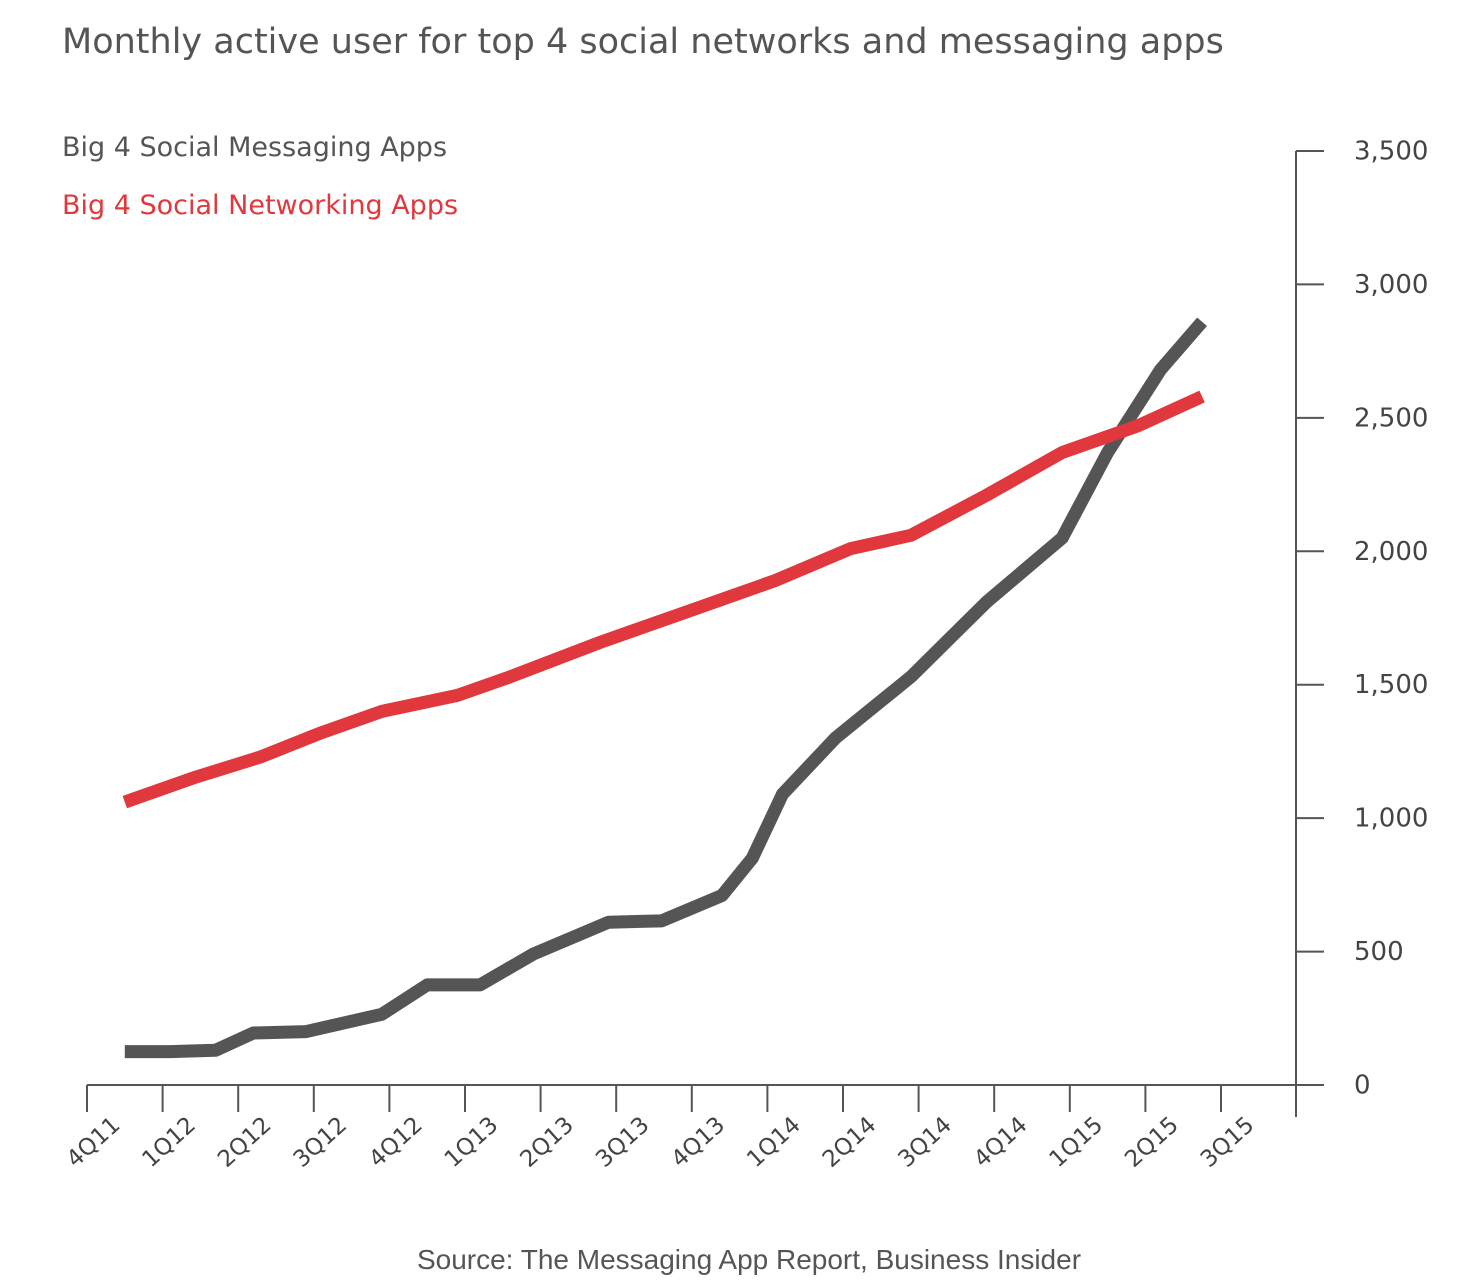  I want to click on x-tick-label: 4Q11, so click(93, 1142).